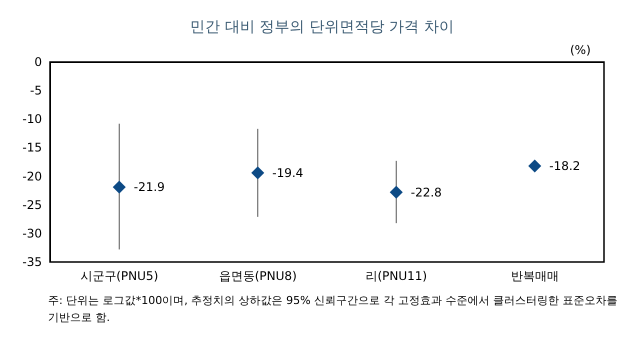  I want to click on y-tick-label: -15, so click(32, 147).